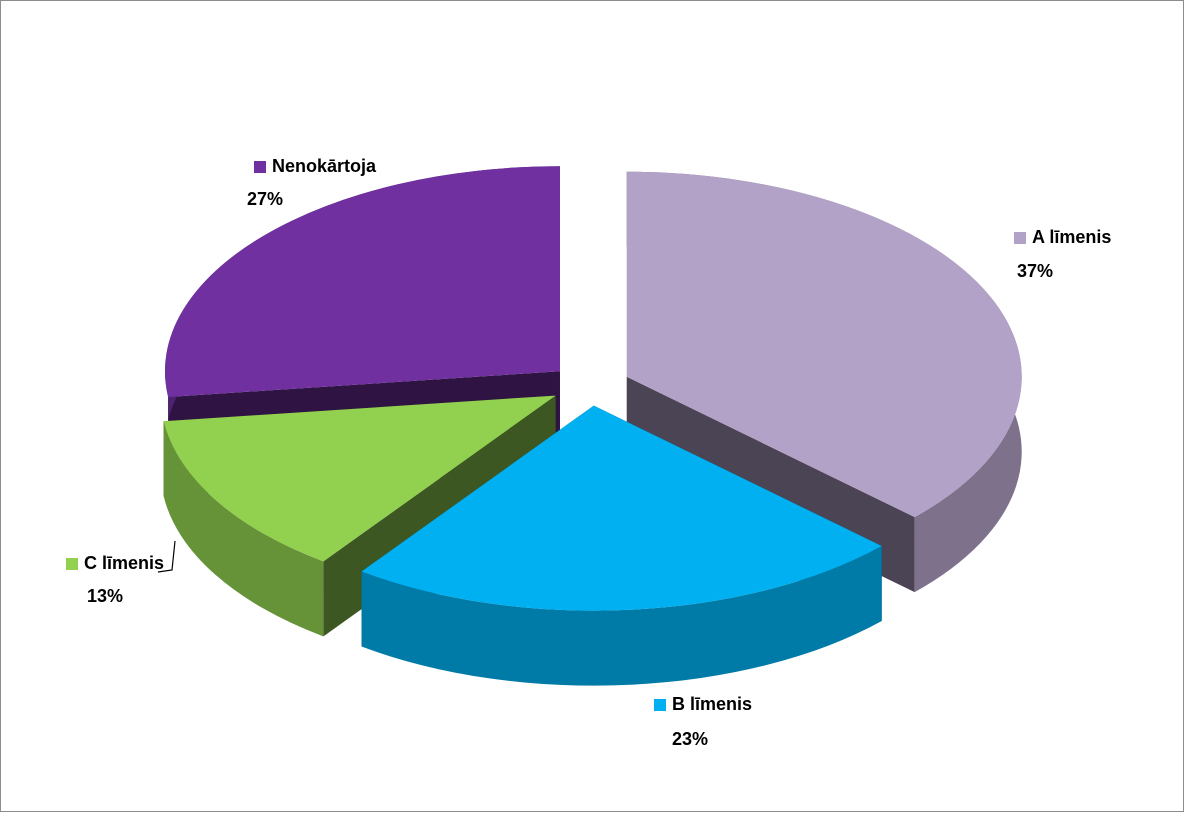 The height and width of the screenshot is (817, 1184). I want to click on value-label: 27%, so click(265, 199).